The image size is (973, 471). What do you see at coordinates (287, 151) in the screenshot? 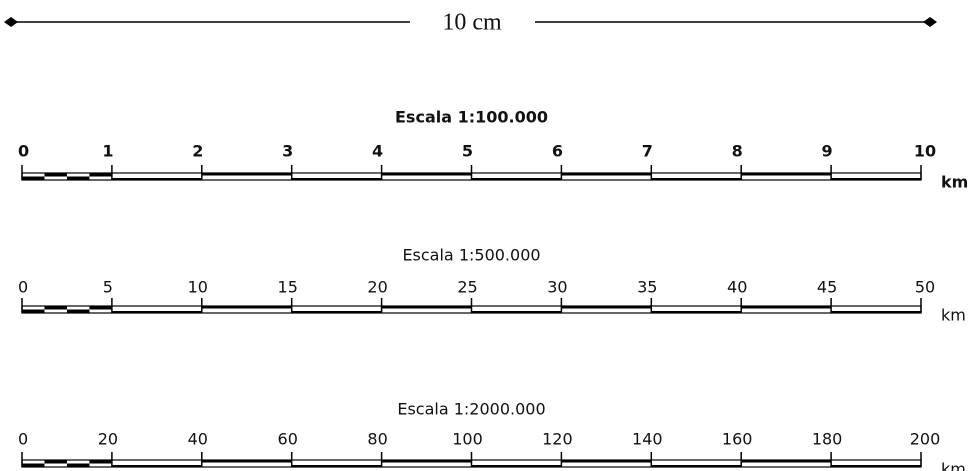
I see `scale-tick-label: 3` at bounding box center [287, 151].